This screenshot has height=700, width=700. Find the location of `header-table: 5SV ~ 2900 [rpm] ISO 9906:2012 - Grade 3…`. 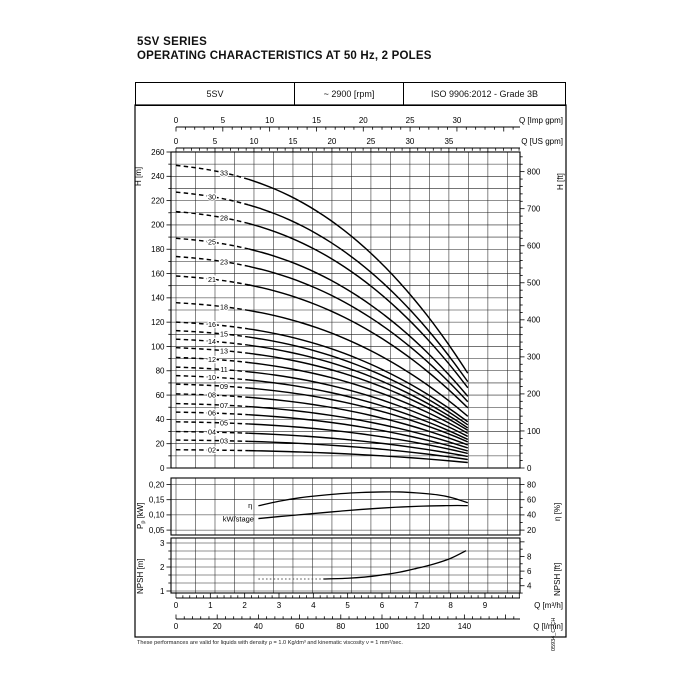

header-table: 5SV ~ 2900 [rpm] ISO 9906:2012 - Grade 3… is located at coordinates (350, 94).